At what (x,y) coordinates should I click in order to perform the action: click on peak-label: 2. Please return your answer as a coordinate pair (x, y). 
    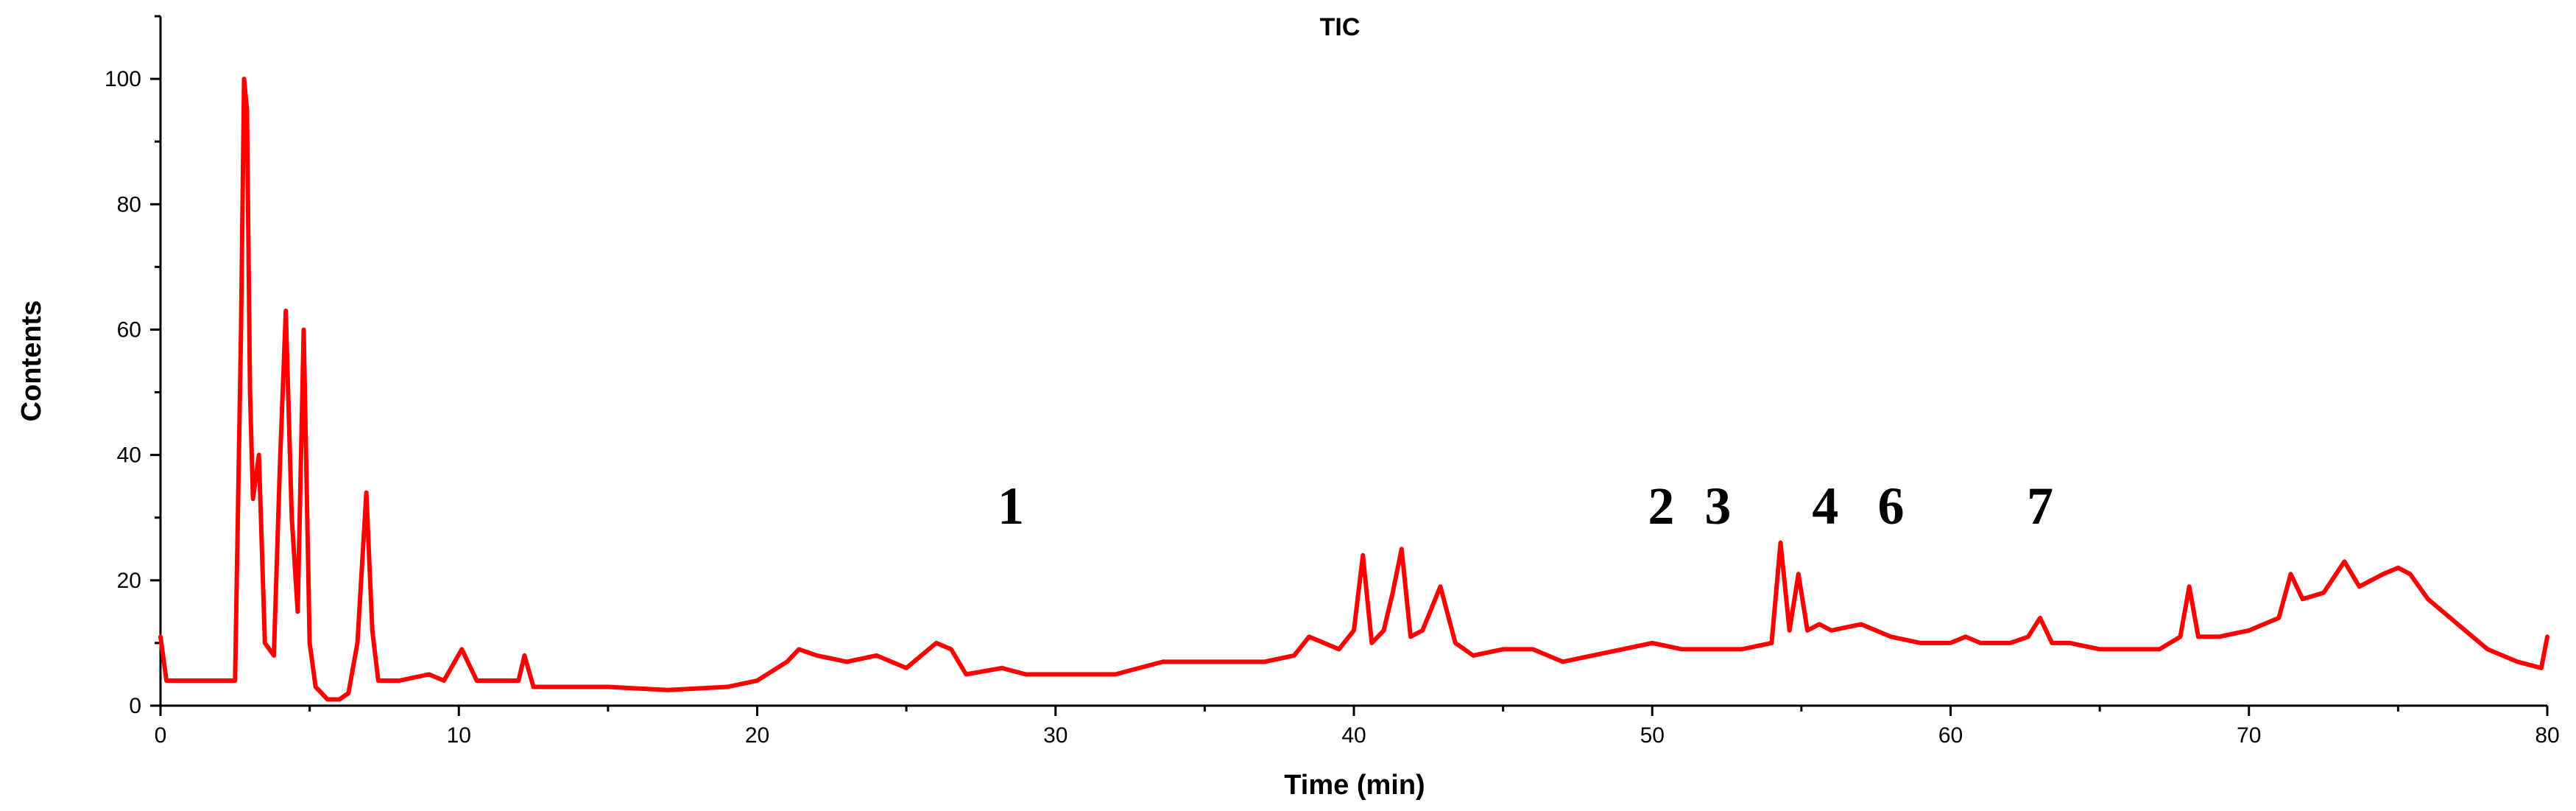
    Looking at the image, I should click on (1661, 506).